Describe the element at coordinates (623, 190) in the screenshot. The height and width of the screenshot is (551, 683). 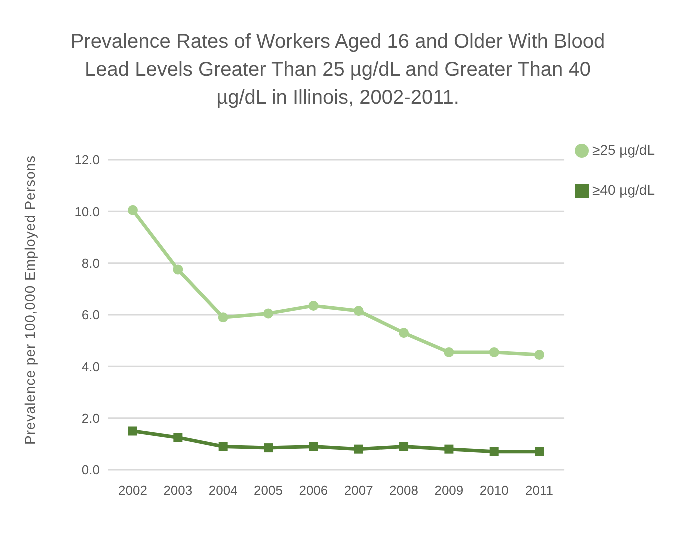
I see `legend-label: ≥40 µg/dL` at that location.